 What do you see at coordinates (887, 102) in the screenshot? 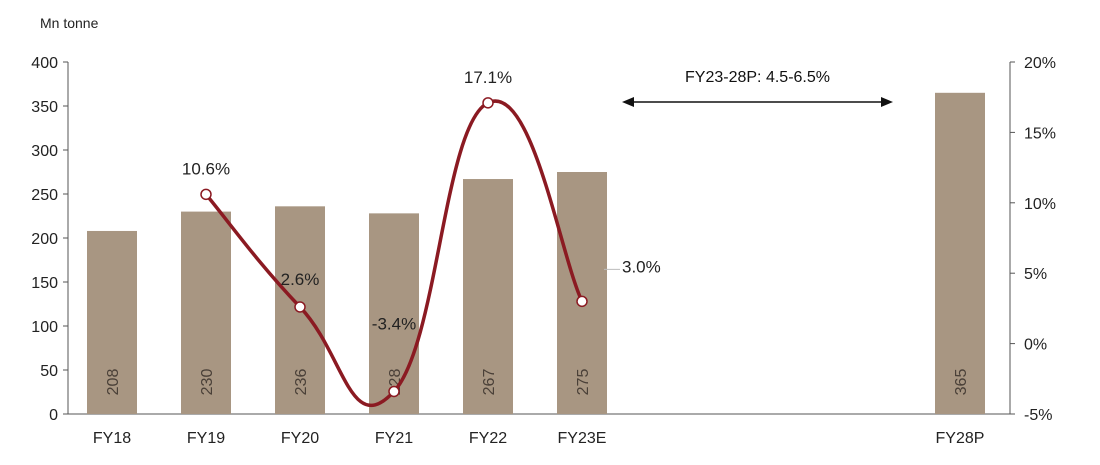
I see `arrowhead-right-icon` at bounding box center [887, 102].